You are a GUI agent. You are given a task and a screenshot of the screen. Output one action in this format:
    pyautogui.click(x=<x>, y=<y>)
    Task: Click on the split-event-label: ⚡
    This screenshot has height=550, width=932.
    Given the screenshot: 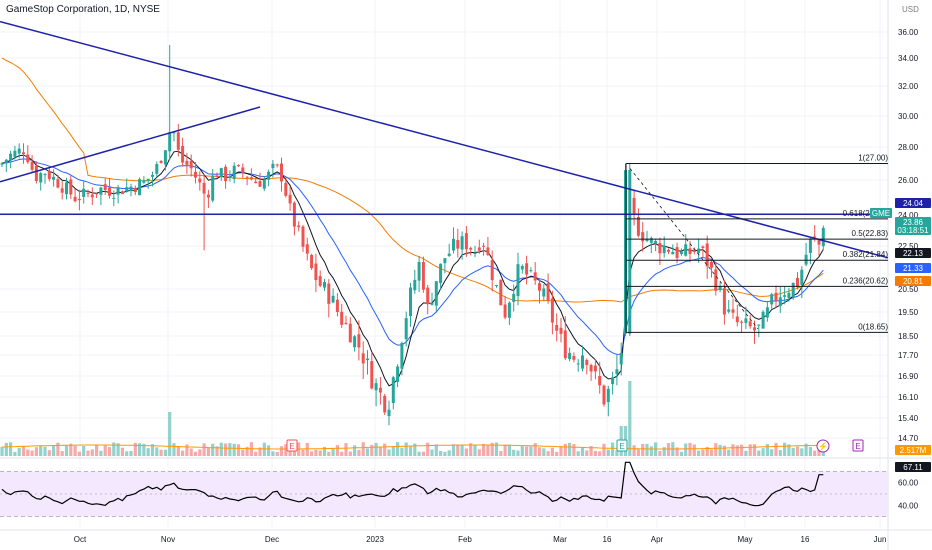 What is the action you would take?
    pyautogui.click(x=823, y=446)
    